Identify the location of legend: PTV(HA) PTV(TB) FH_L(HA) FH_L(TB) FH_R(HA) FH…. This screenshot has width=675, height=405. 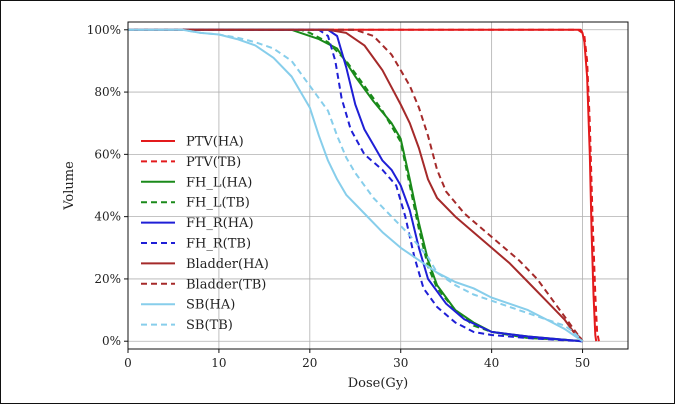
(205, 234).